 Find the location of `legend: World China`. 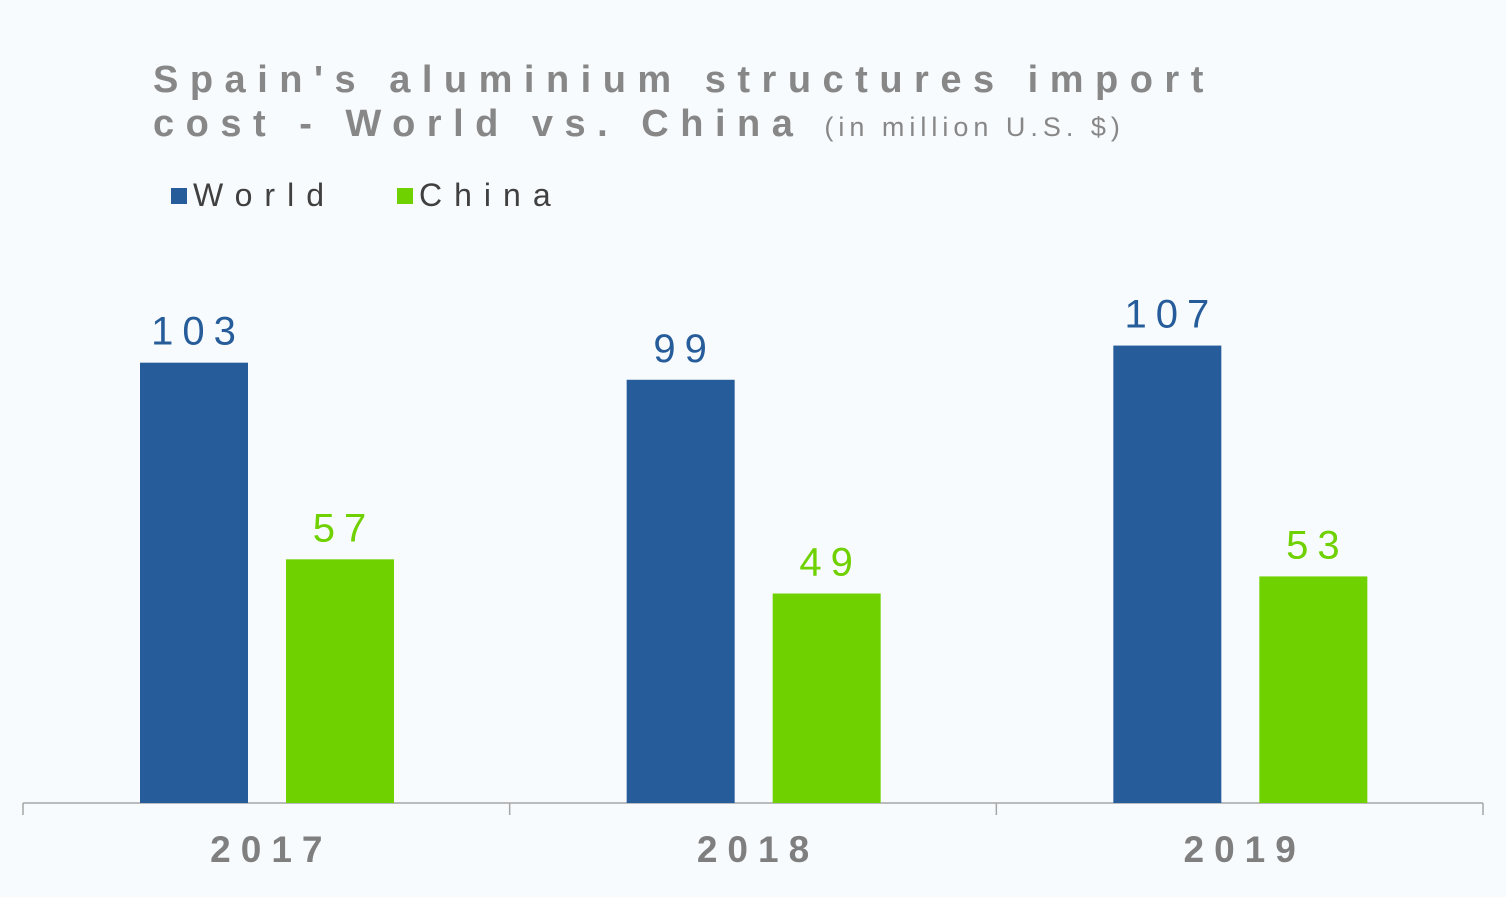

legend: World China is located at coordinates (367, 195).